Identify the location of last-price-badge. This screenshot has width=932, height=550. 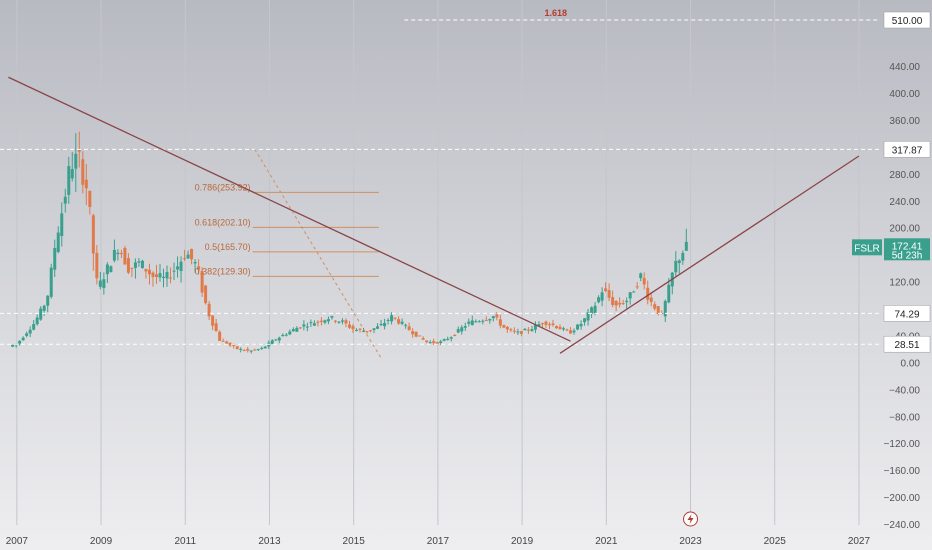
(907, 249).